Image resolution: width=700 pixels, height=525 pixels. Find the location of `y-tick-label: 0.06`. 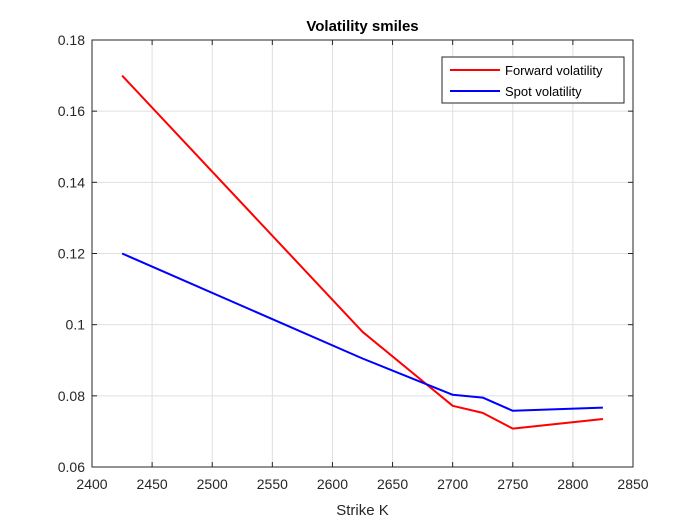

y-tick-label: 0.06 is located at coordinates (71, 467).